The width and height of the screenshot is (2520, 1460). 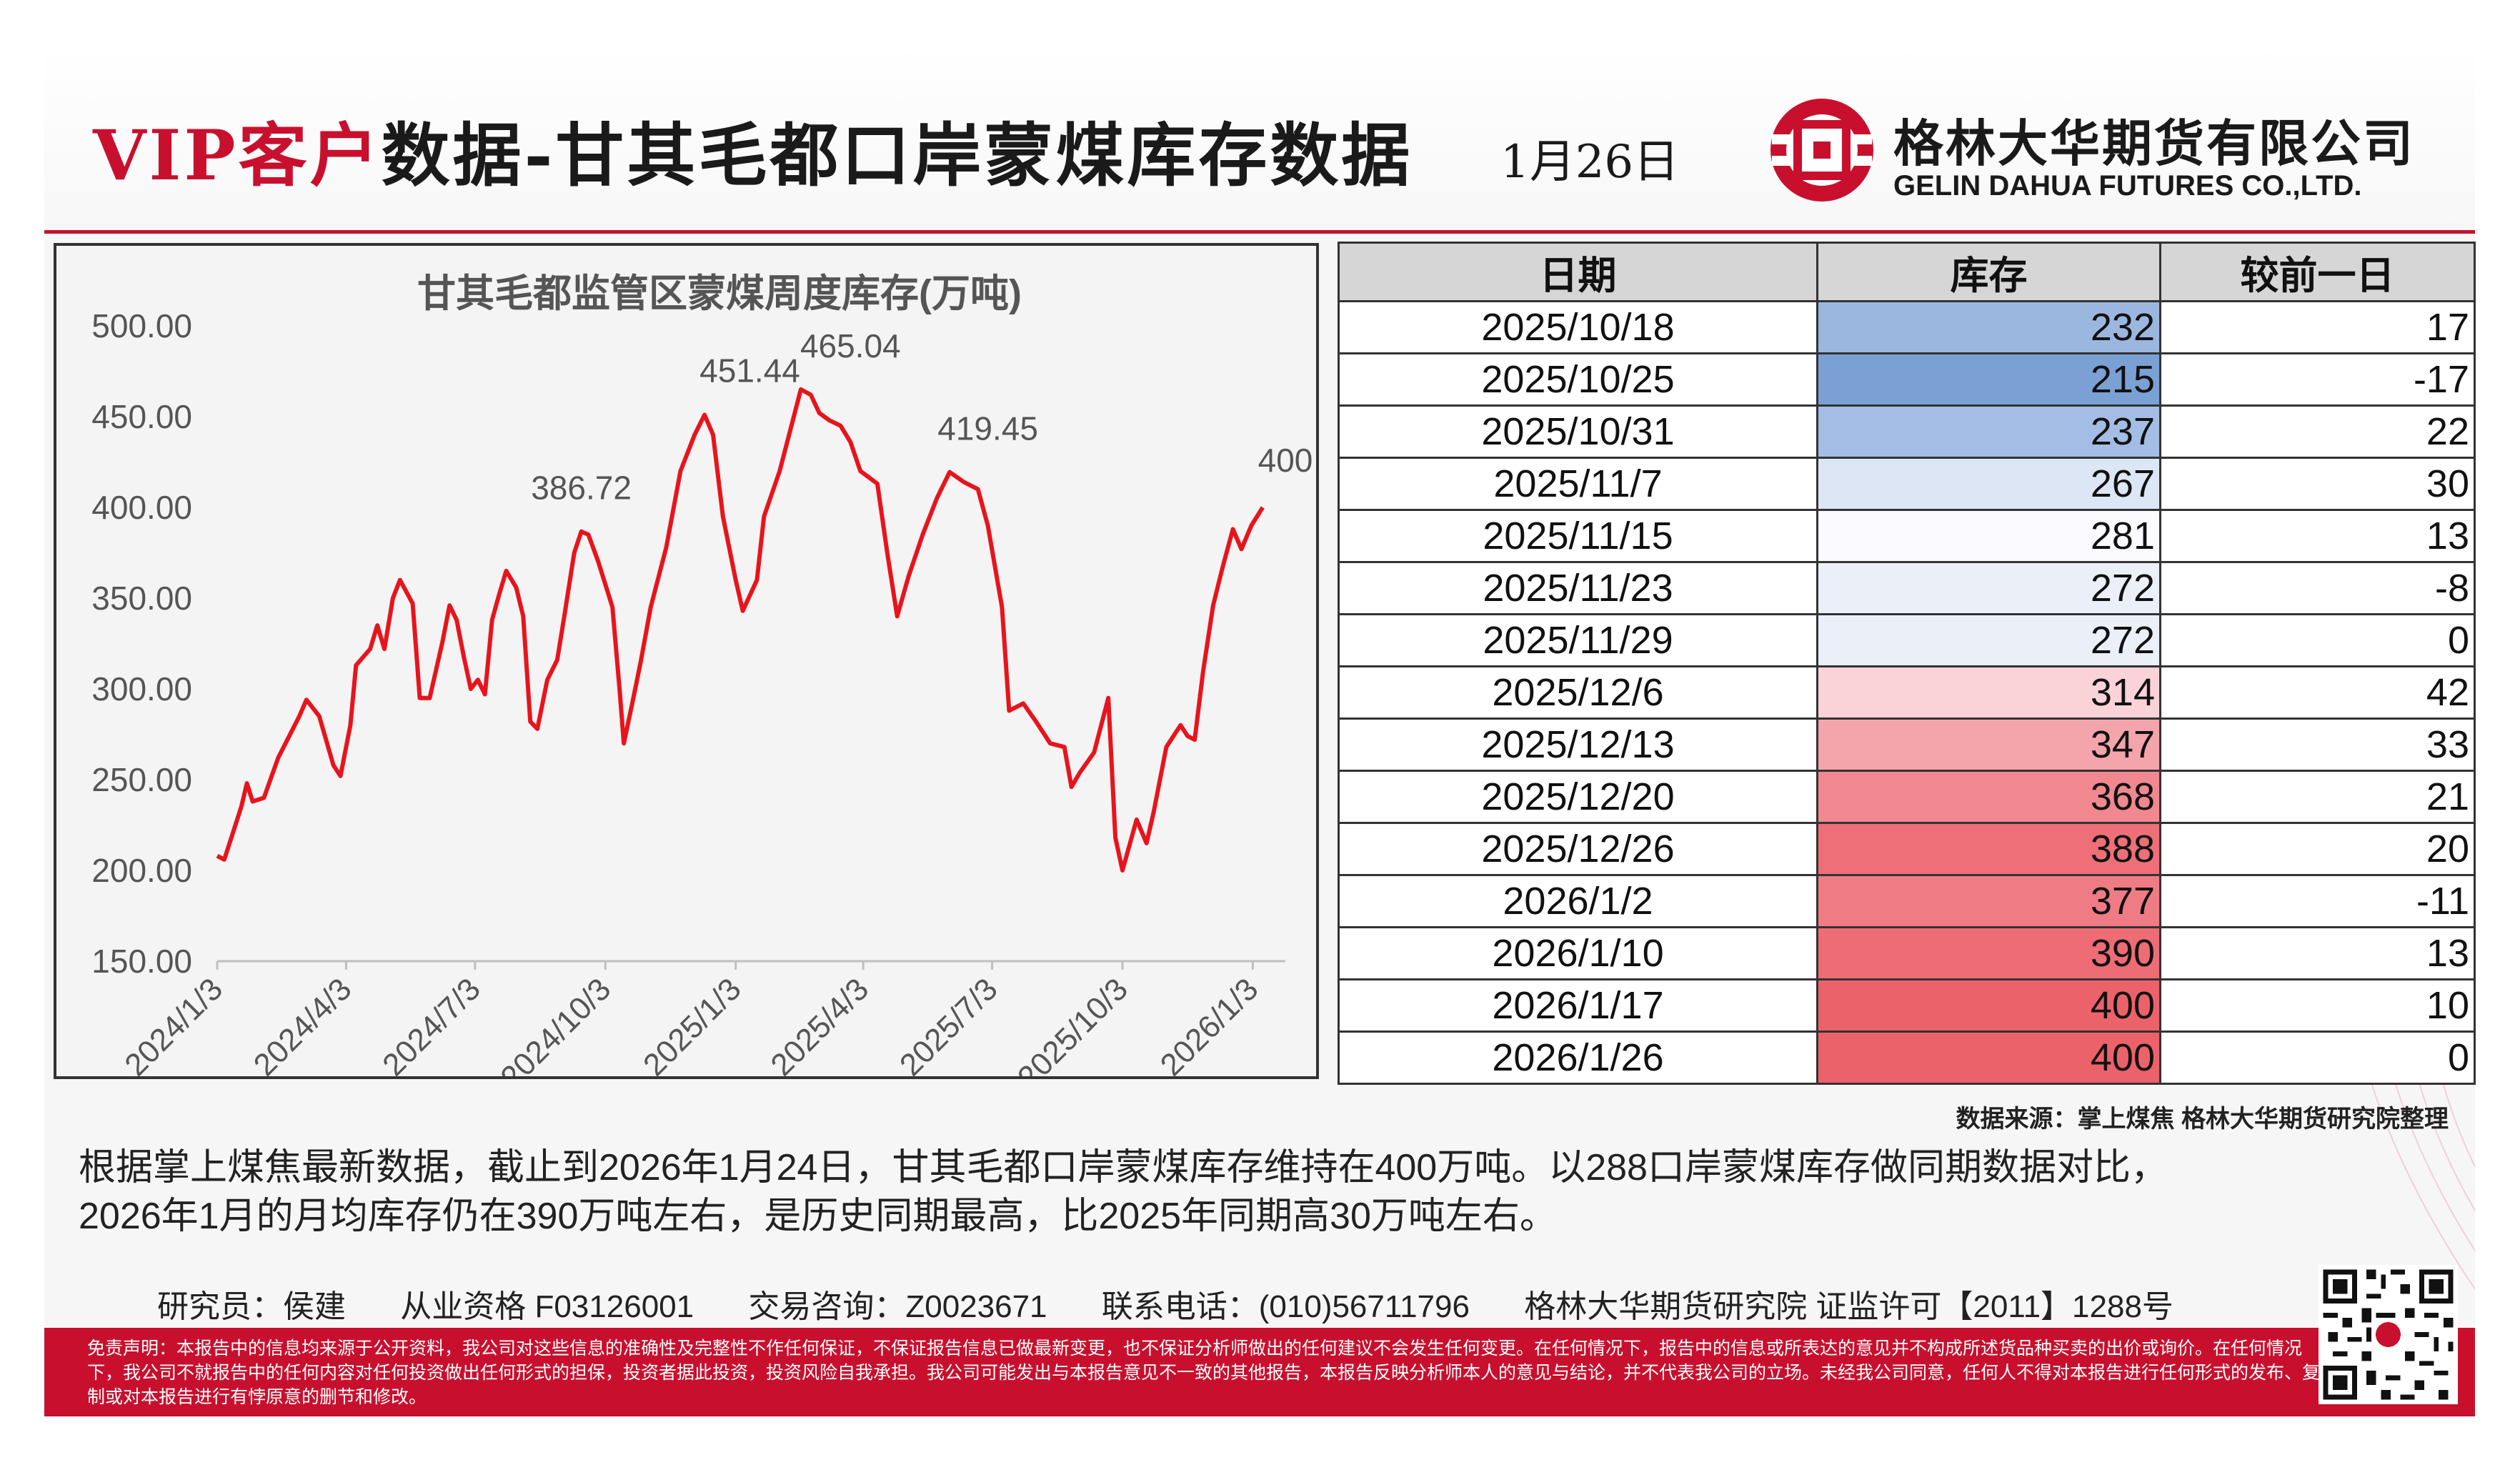 What do you see at coordinates (1578, 953) in the screenshot?
I see `cell-date: 2026/1/10` at bounding box center [1578, 953].